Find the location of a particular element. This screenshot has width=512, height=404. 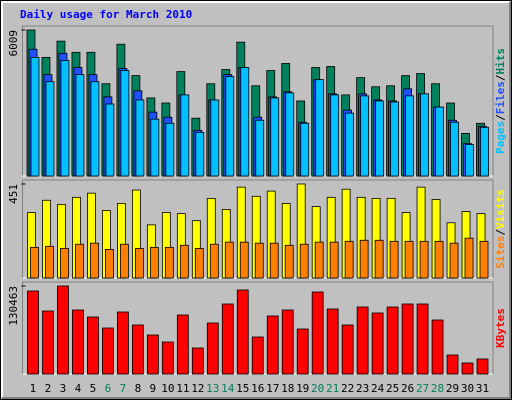

legend-entry: Files is located at coordinates (500, 97).